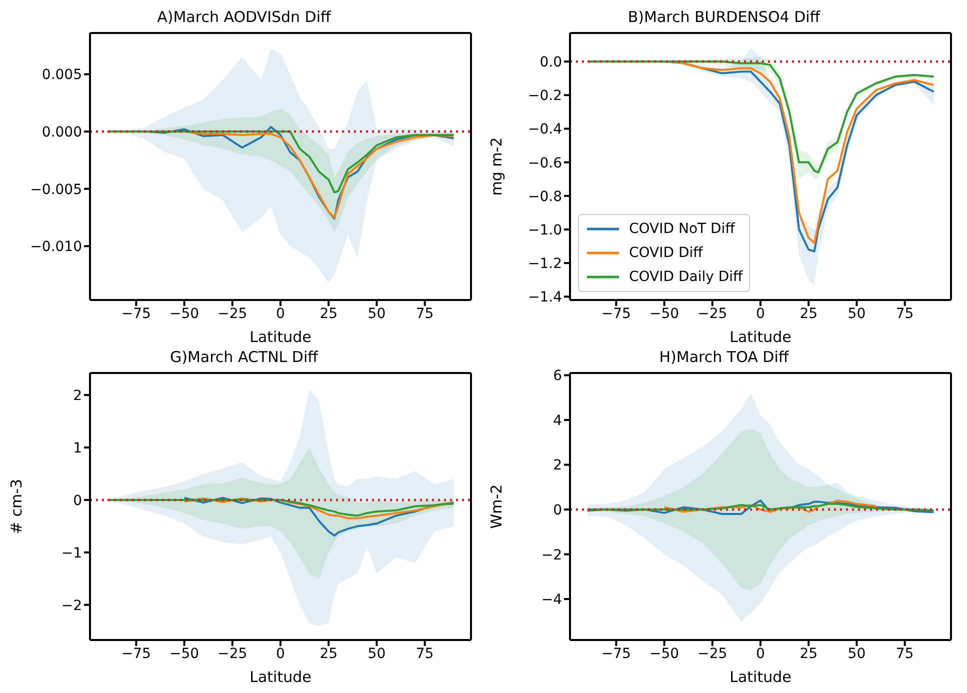 The height and width of the screenshot is (693, 967). What do you see at coordinates (682, 229) in the screenshot?
I see `legend-label: COVID NoT Diff` at bounding box center [682, 229].